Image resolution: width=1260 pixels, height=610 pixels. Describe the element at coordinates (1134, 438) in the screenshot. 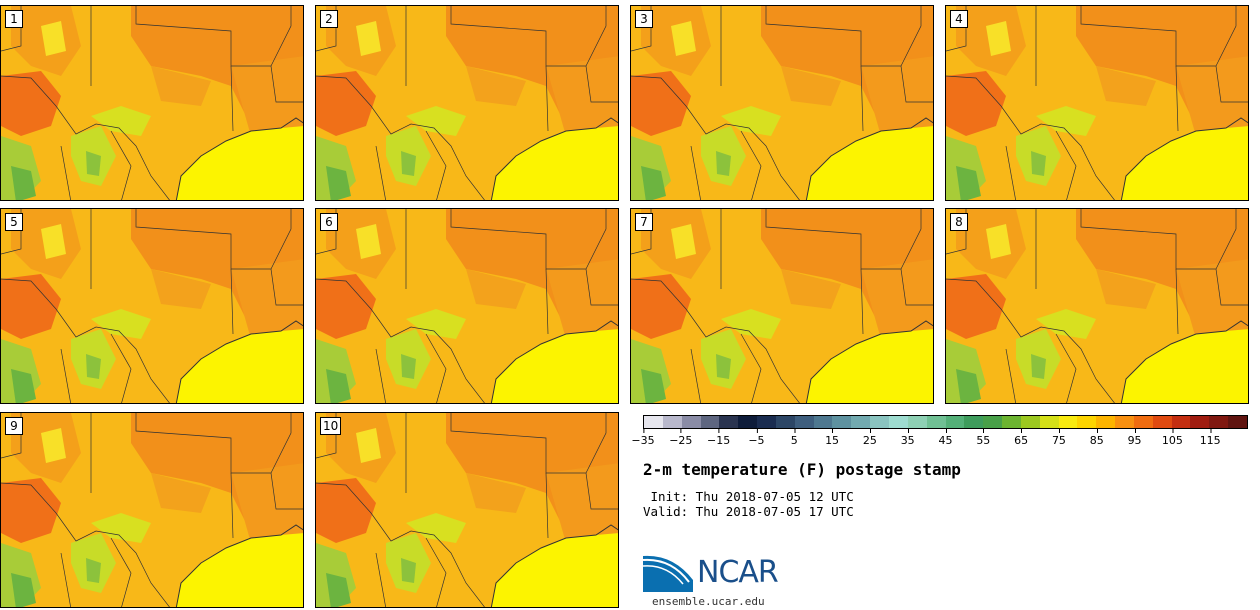

I see `colorbar-tick-label: 95` at that location.